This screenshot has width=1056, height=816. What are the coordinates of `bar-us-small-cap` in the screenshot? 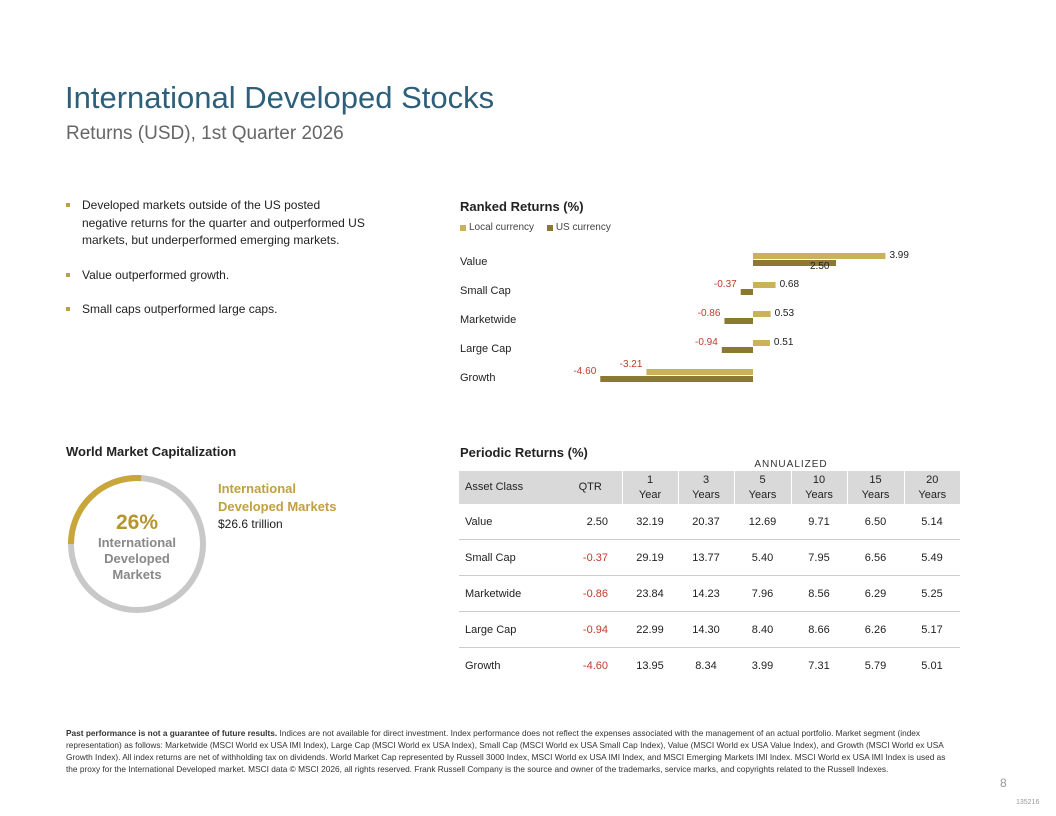 It's located at (746, 292).